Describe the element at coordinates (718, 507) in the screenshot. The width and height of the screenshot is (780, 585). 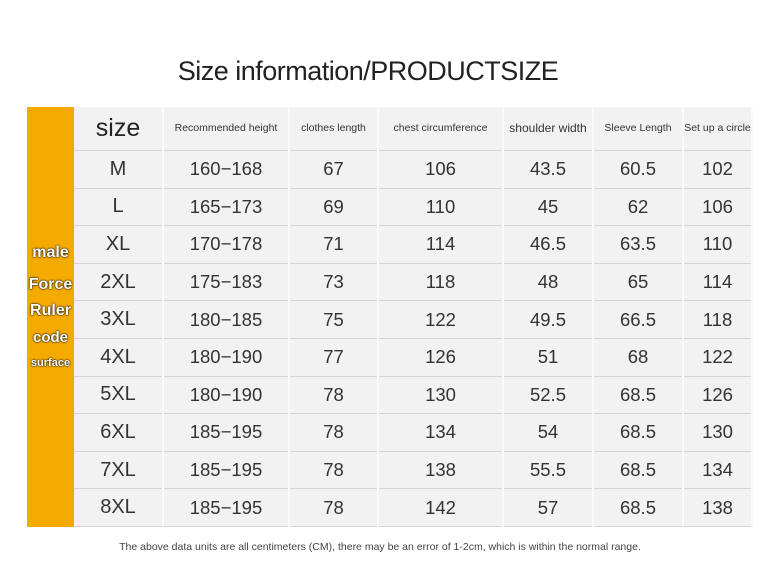
I see `cell-set-up-circle: 138` at that location.